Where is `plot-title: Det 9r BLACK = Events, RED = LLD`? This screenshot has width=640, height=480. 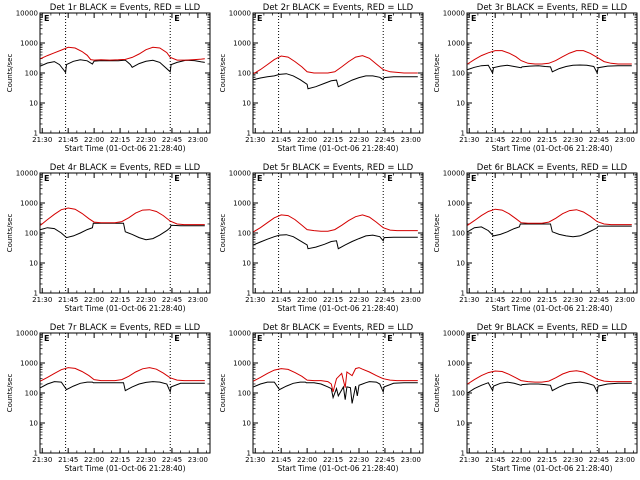
plot-title: Det 9r BLACK = Events, RED = LLD is located at coordinates (552, 328).